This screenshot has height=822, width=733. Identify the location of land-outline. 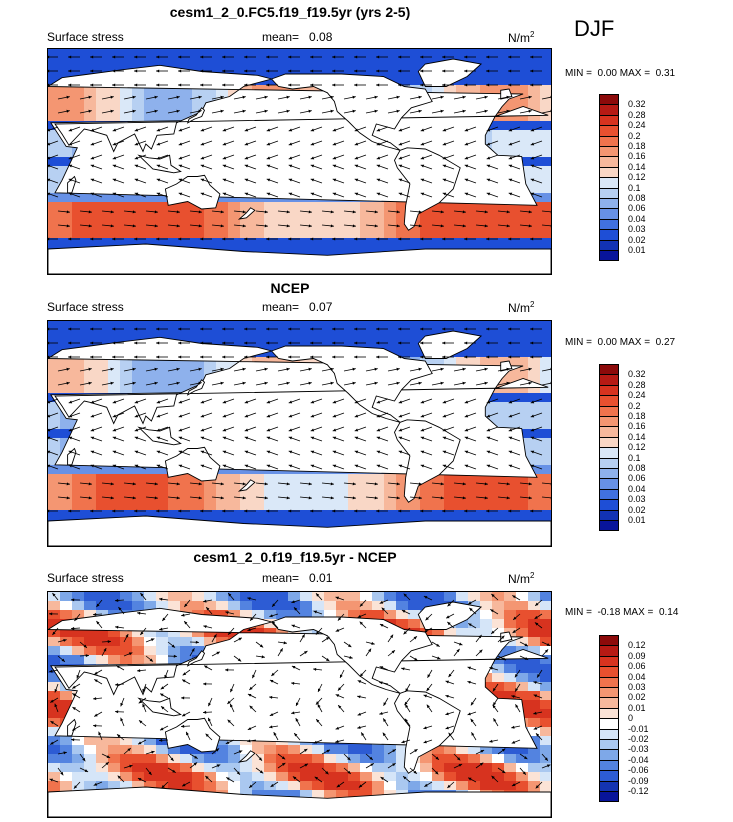
(299, 530).